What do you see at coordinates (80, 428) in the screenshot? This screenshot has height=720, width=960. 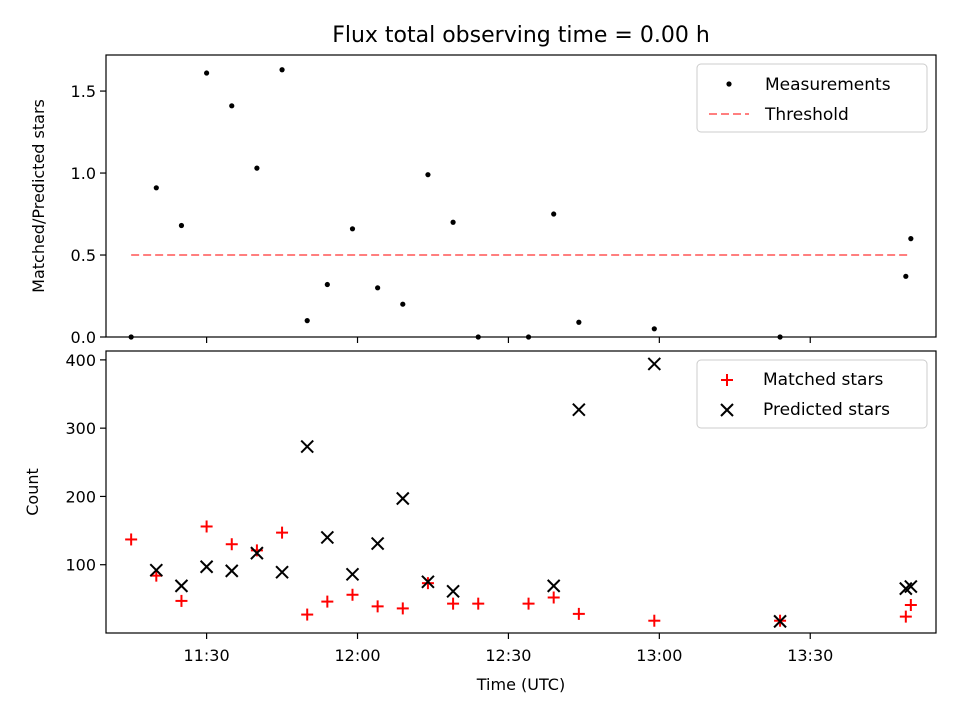 I see `bottom-y-tick-label: 300` at bounding box center [80, 428].